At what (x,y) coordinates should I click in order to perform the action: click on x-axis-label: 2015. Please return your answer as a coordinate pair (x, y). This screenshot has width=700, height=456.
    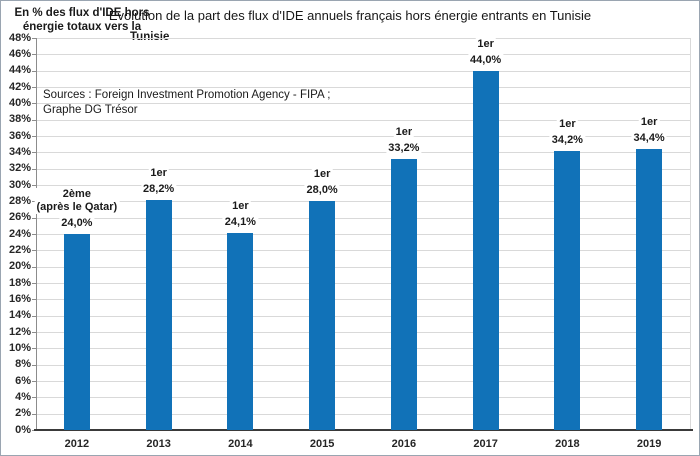
    Looking at the image, I should click on (322, 444).